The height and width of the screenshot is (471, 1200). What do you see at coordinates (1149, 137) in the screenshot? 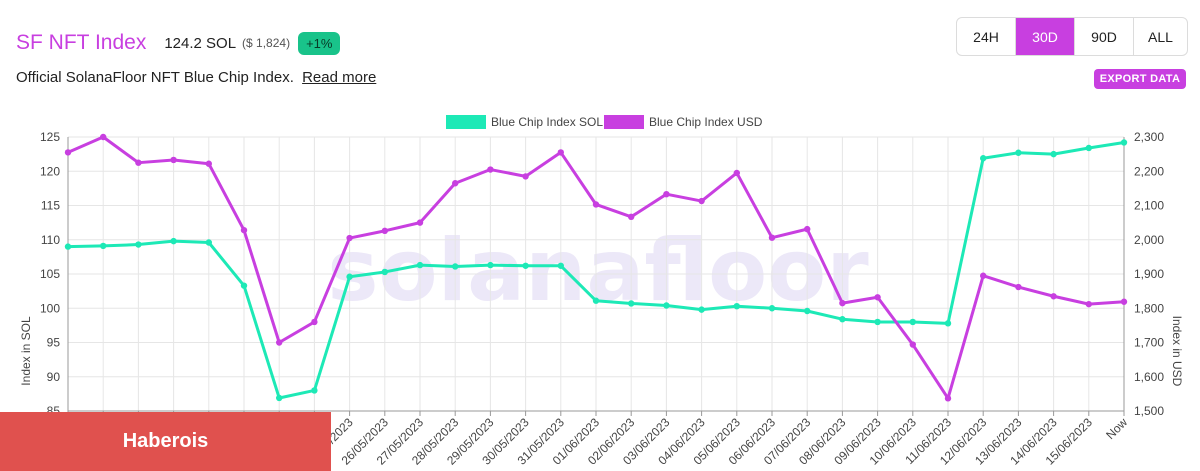
I see `y-tick-label-right: 2,300` at bounding box center [1149, 137].